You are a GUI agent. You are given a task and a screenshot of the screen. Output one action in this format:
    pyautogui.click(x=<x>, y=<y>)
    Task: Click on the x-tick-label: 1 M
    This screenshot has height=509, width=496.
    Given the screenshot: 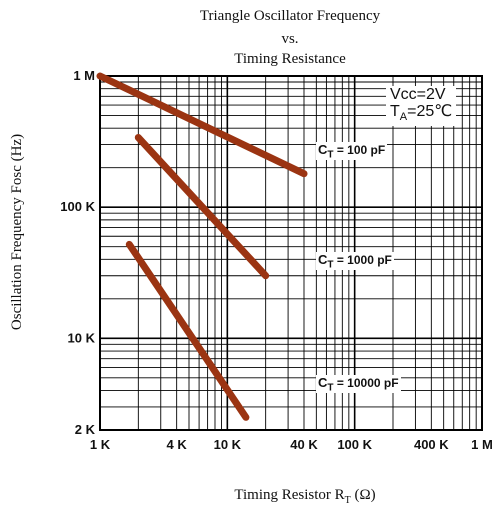 What is the action you would take?
    pyautogui.click(x=482, y=444)
    